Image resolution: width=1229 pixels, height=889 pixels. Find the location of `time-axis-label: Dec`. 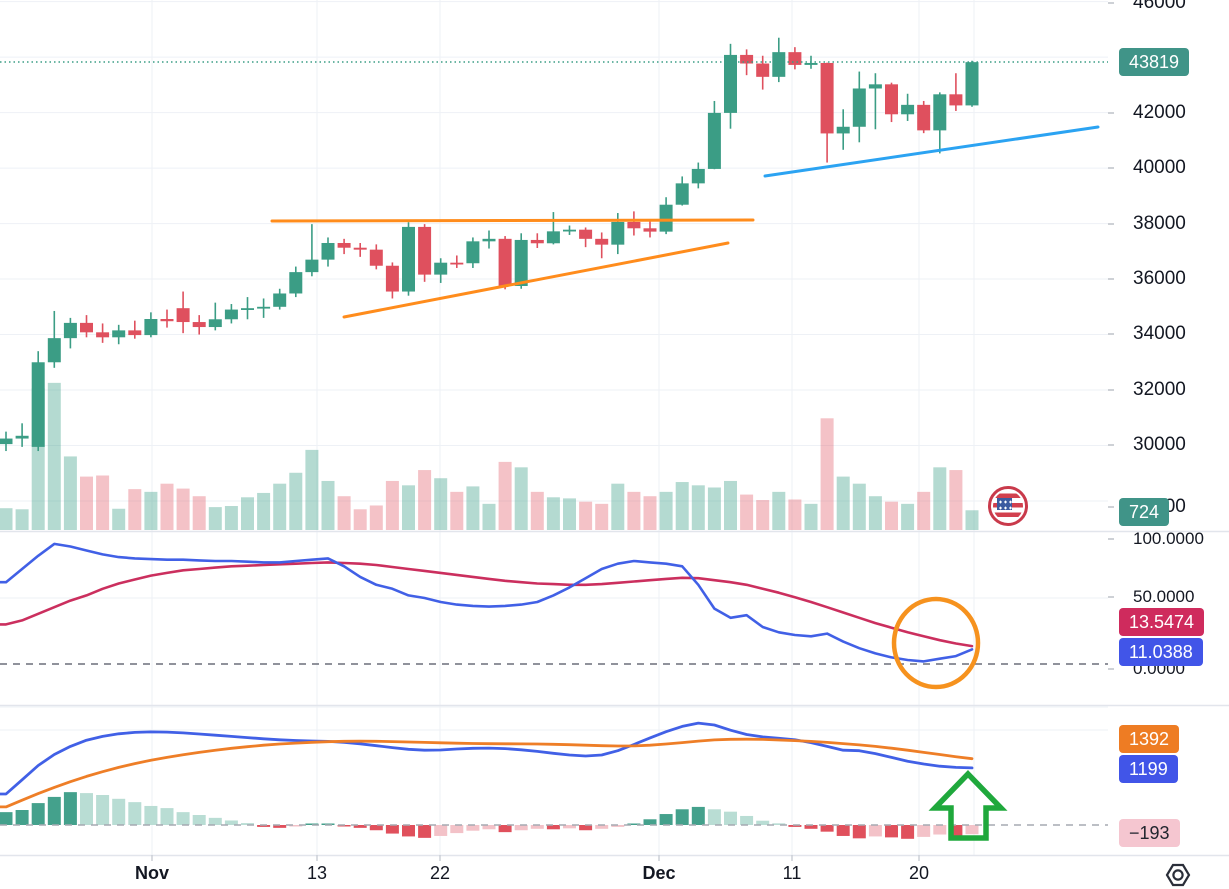

time-axis-label: Dec is located at coordinates (659, 873).